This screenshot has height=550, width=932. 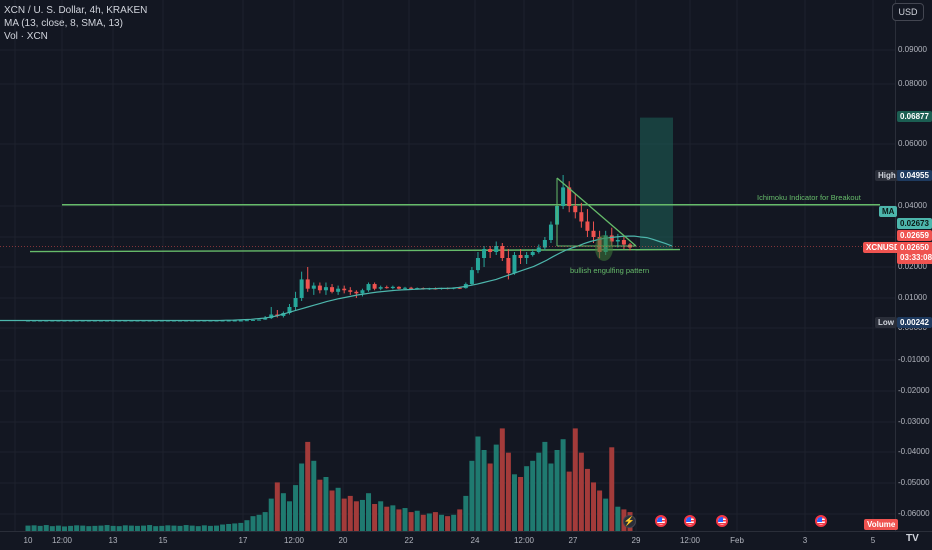 I want to click on triangle-hypotenuse, so click(x=596, y=212).